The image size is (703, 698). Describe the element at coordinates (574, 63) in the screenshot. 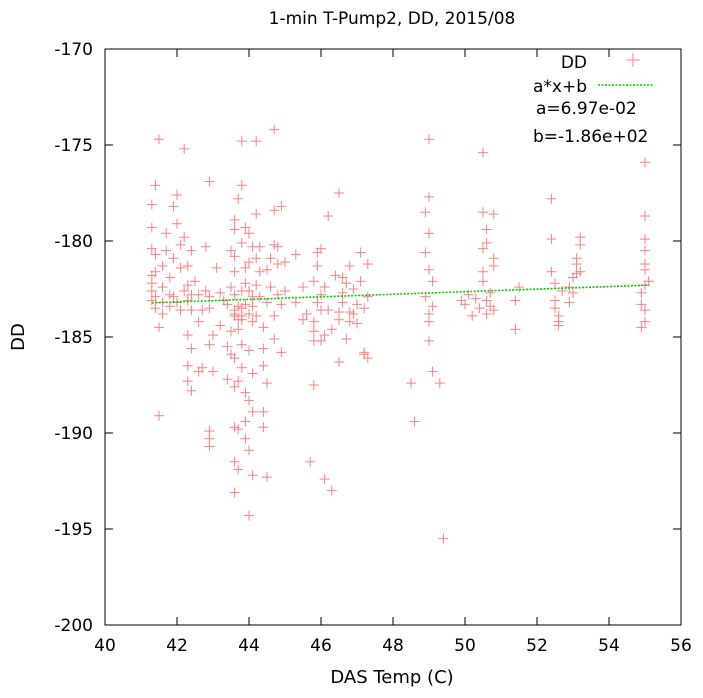

I see `legend-dd-label: DD` at that location.